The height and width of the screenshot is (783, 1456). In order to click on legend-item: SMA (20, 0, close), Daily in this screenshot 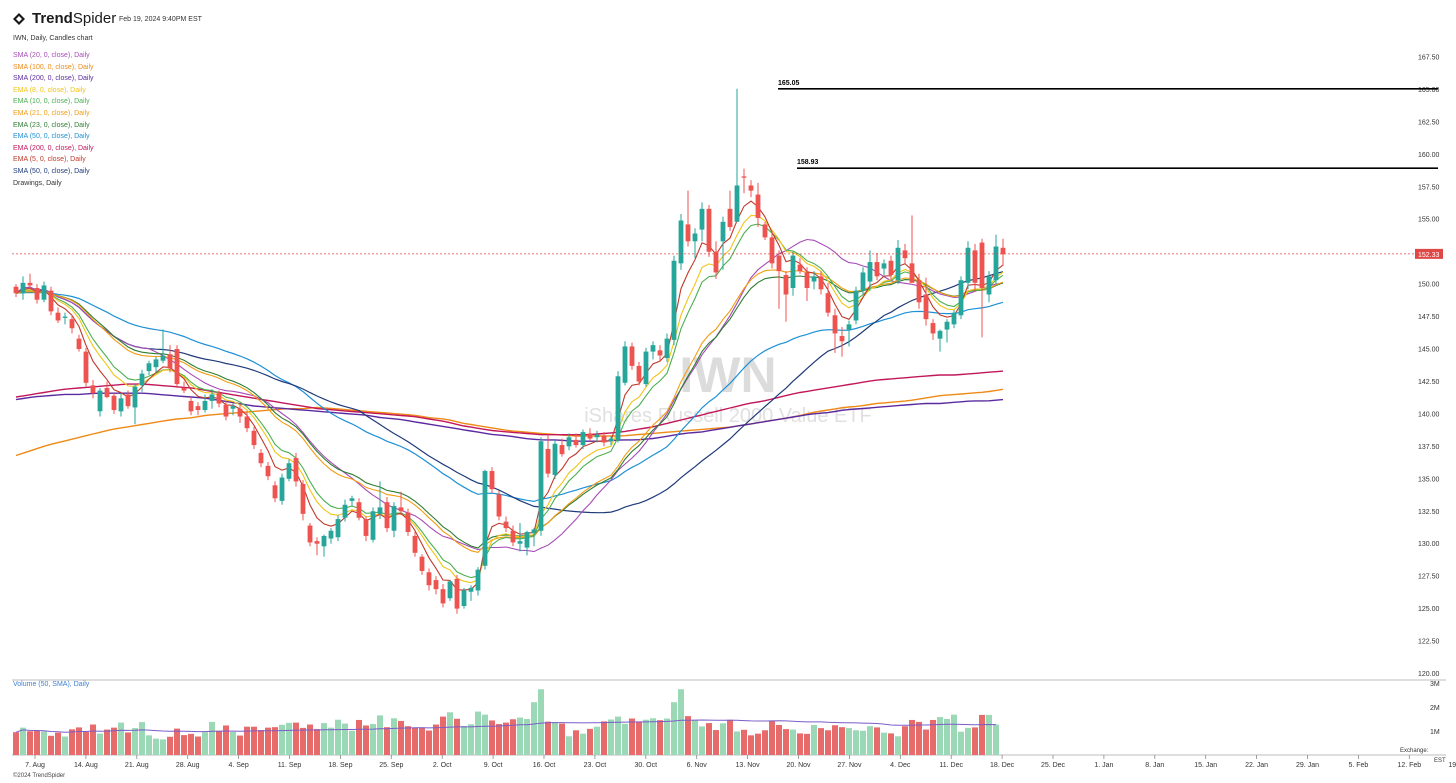, I will do `click(51, 55)`.